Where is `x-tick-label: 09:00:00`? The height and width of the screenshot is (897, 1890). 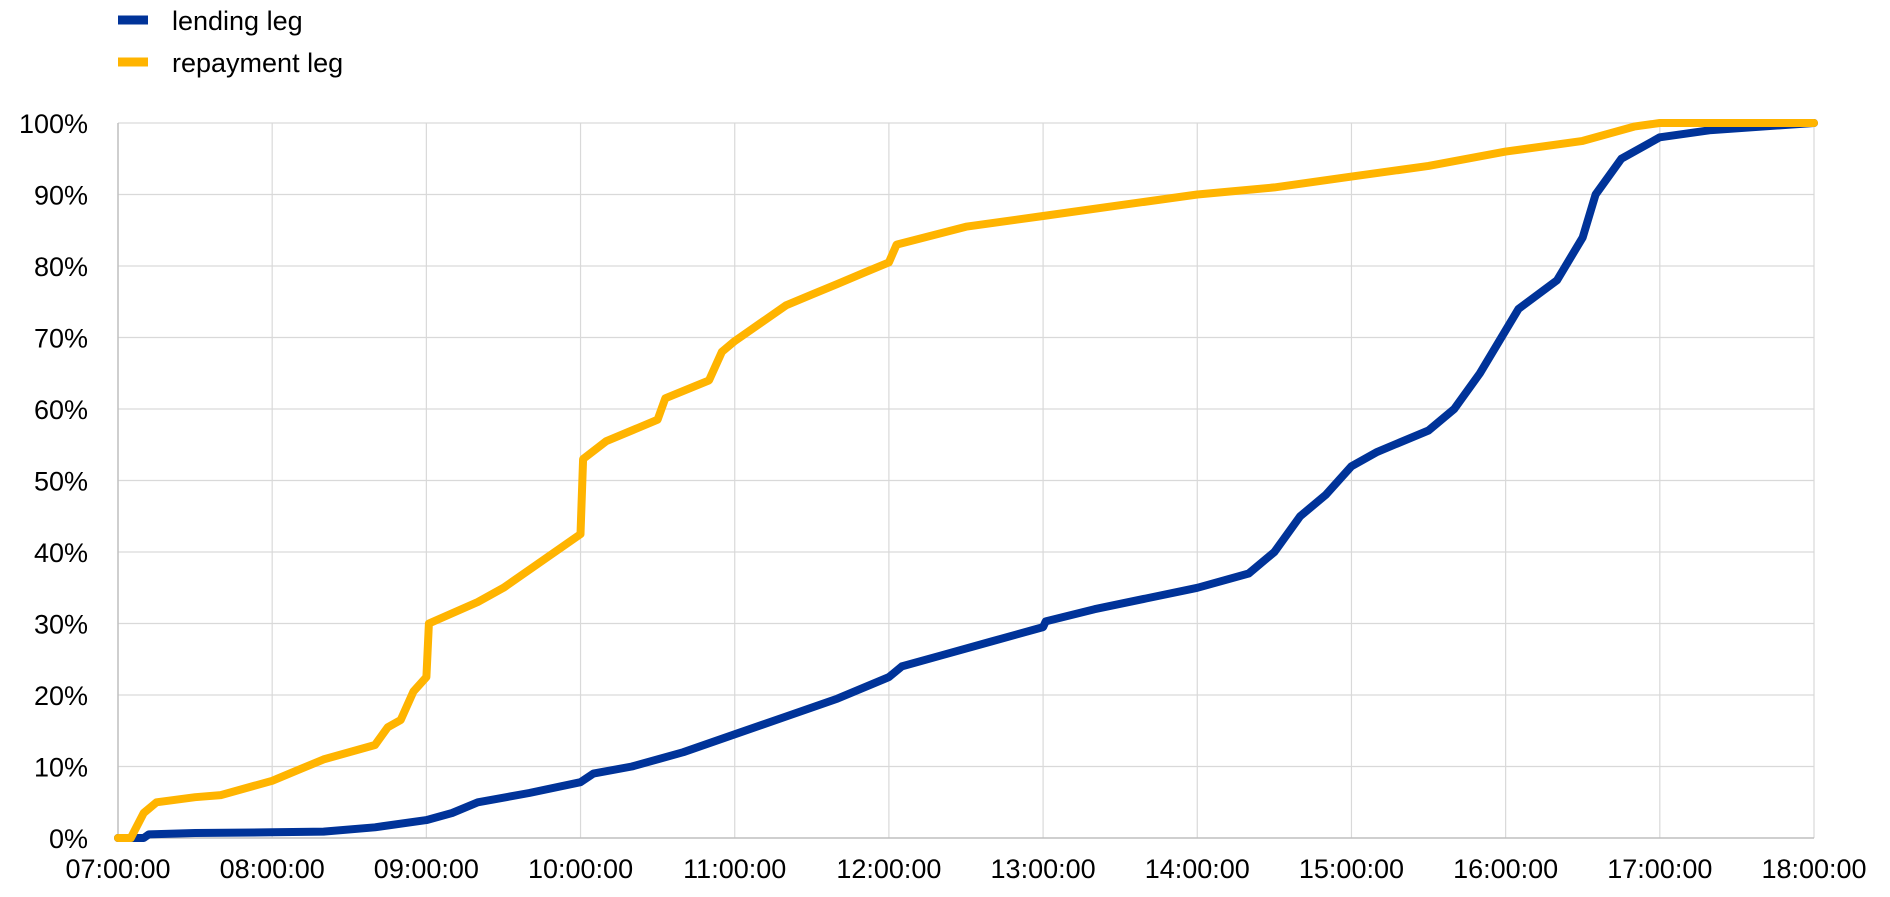 x-tick-label: 09:00:00 is located at coordinates (426, 869).